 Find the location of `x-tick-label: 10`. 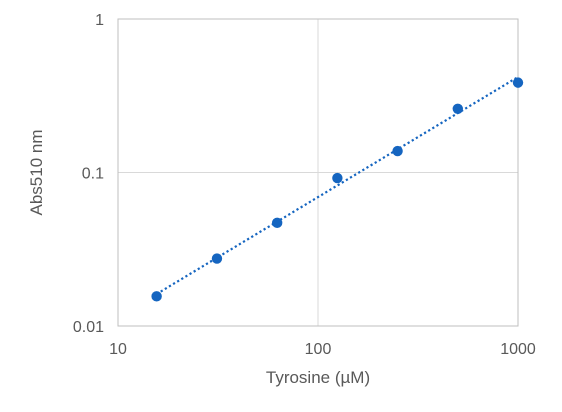

x-tick-label: 10 is located at coordinates (118, 349).